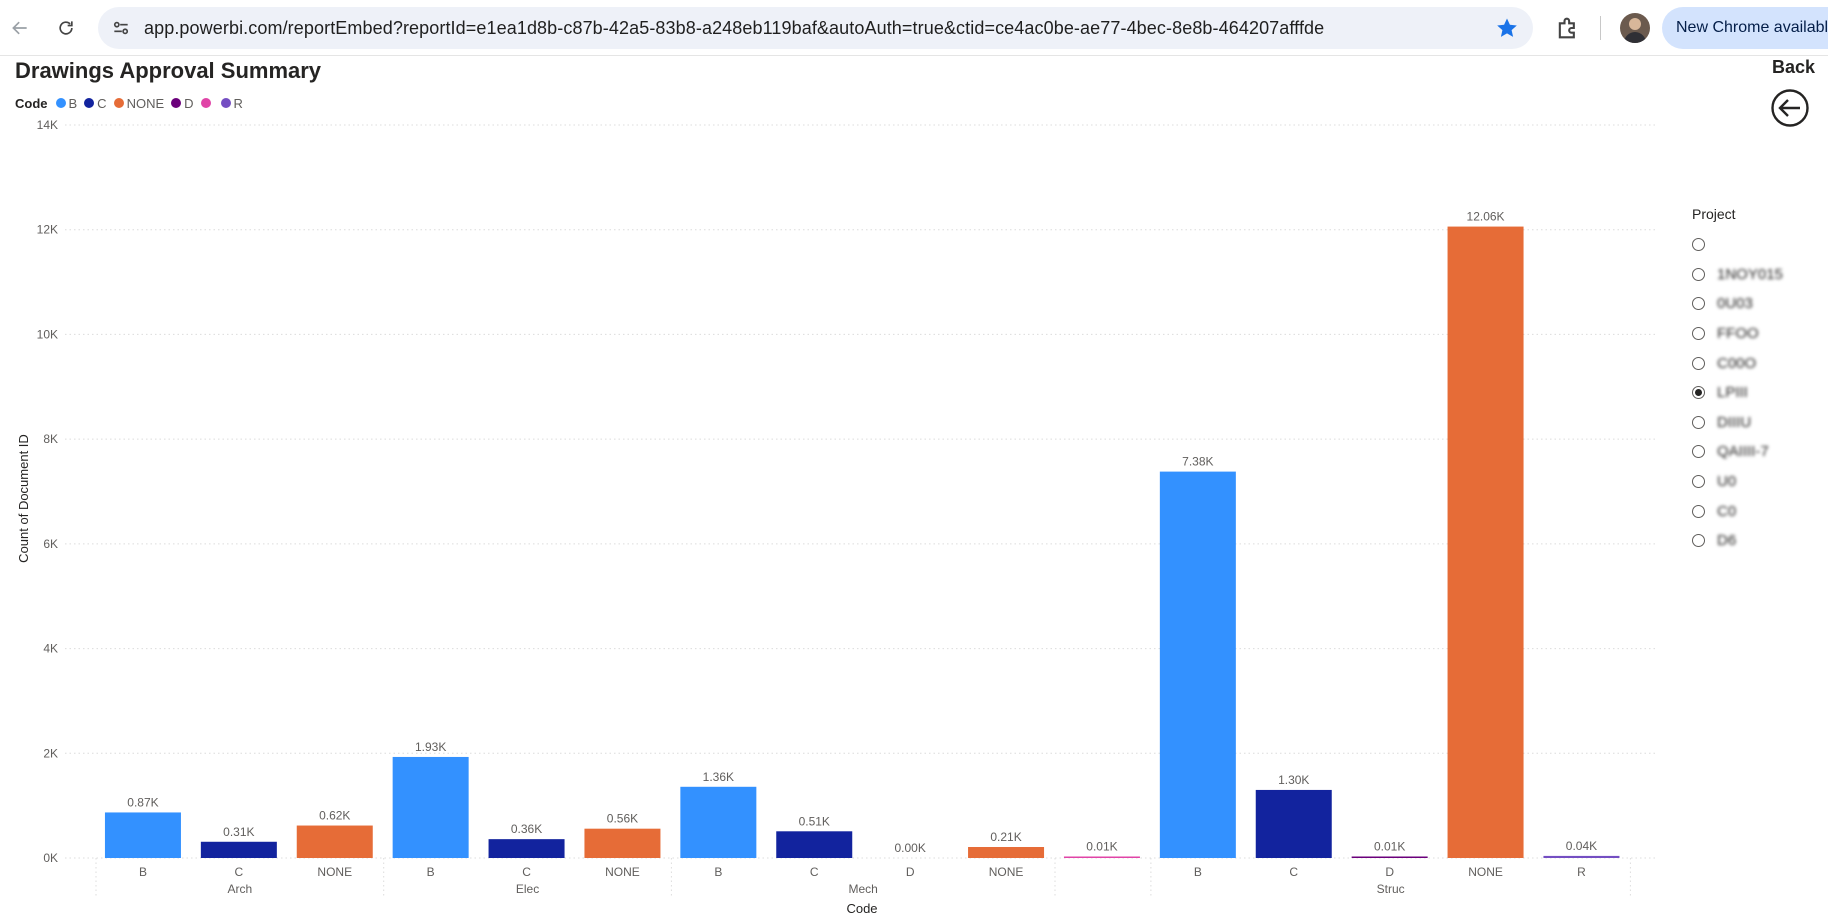 This screenshot has width=1828, height=913. What do you see at coordinates (1714, 214) in the screenshot?
I see `slicer-title: Project` at bounding box center [1714, 214].